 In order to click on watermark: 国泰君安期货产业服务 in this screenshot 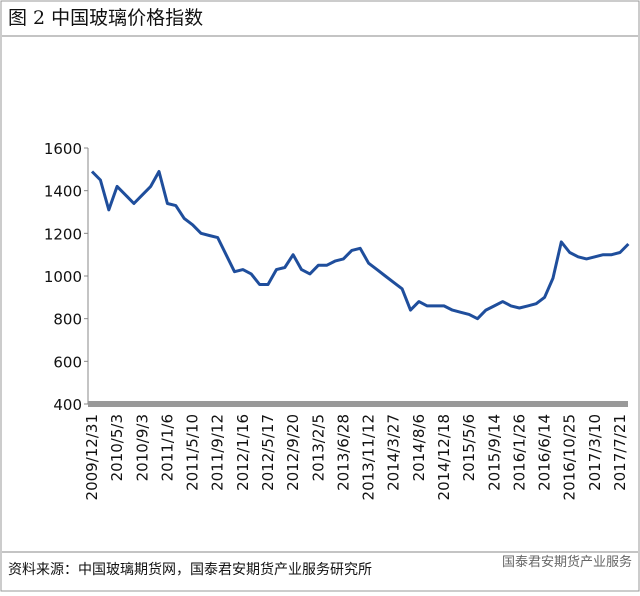, I will do `click(567, 562)`.